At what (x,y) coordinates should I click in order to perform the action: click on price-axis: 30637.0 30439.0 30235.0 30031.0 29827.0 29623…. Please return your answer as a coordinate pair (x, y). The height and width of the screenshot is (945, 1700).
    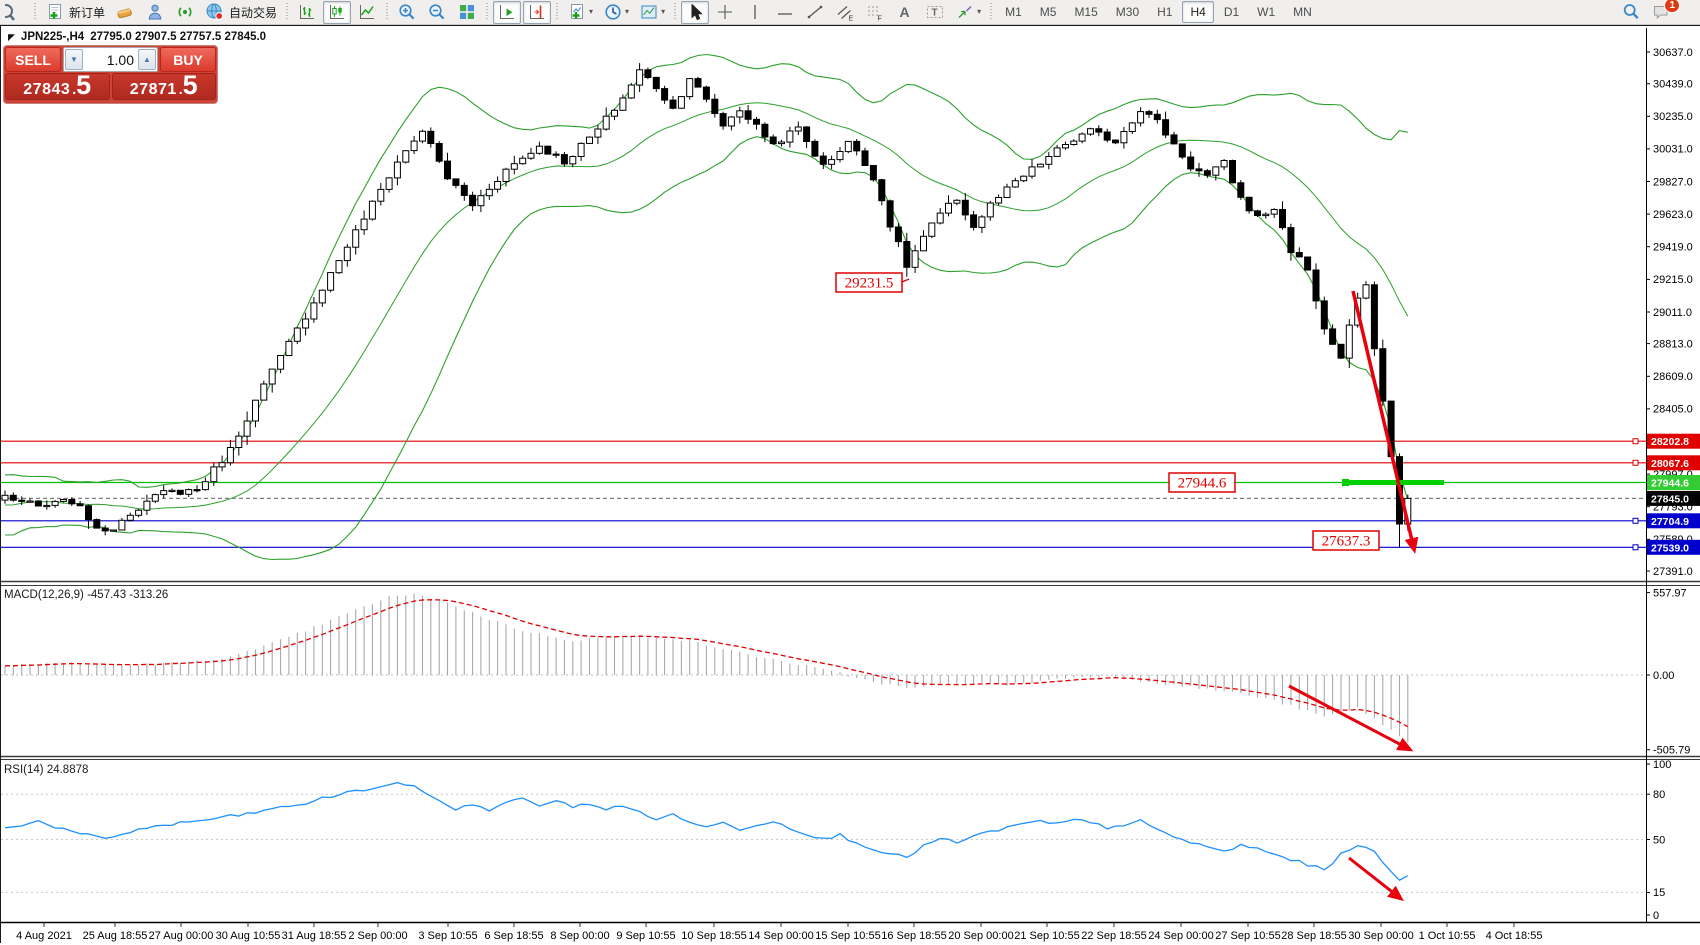
    Looking at the image, I should click on (1673, 475).